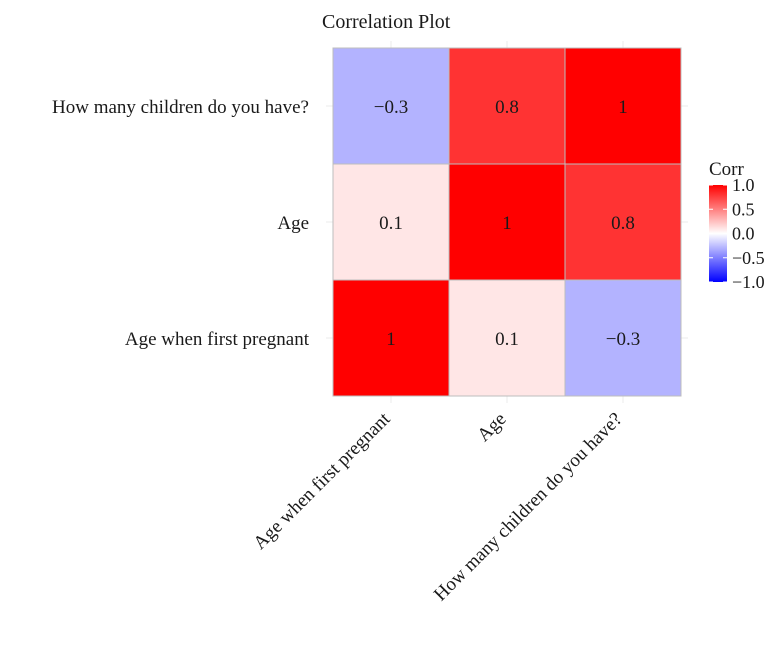 The image size is (784, 651). What do you see at coordinates (491, 427) in the screenshot?
I see `x-tick-label-age: Age` at bounding box center [491, 427].